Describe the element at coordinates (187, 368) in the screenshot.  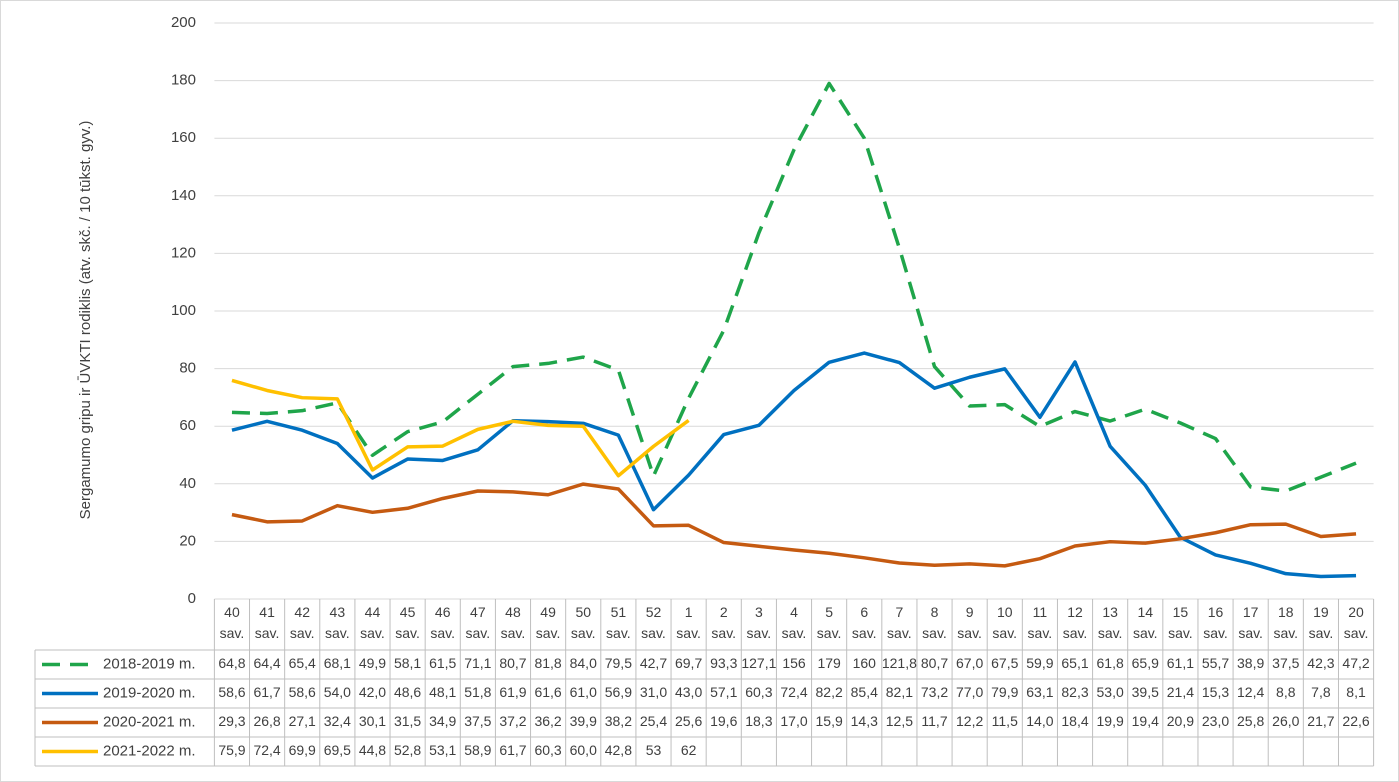
I see `y-tick-label: 80` at that location.